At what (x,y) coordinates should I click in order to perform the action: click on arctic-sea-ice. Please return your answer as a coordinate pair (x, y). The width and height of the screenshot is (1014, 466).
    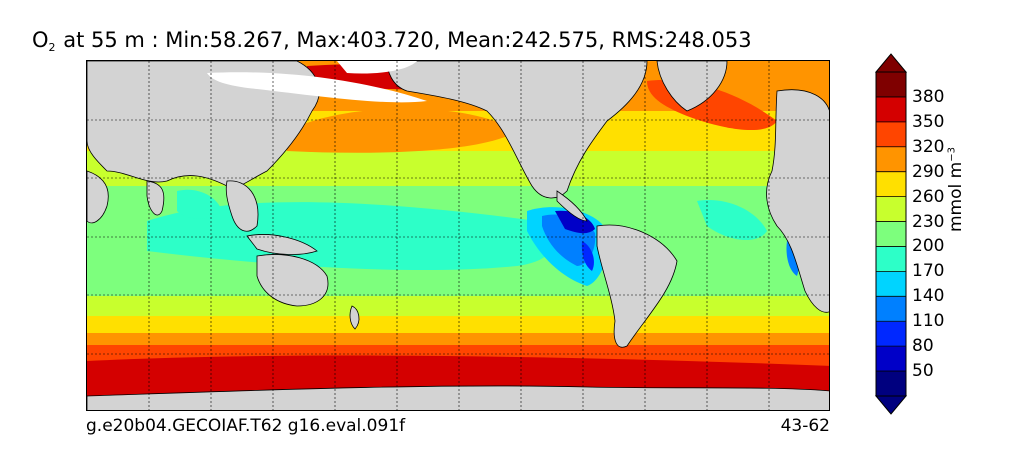
    Looking at the image, I should click on (317, 87).